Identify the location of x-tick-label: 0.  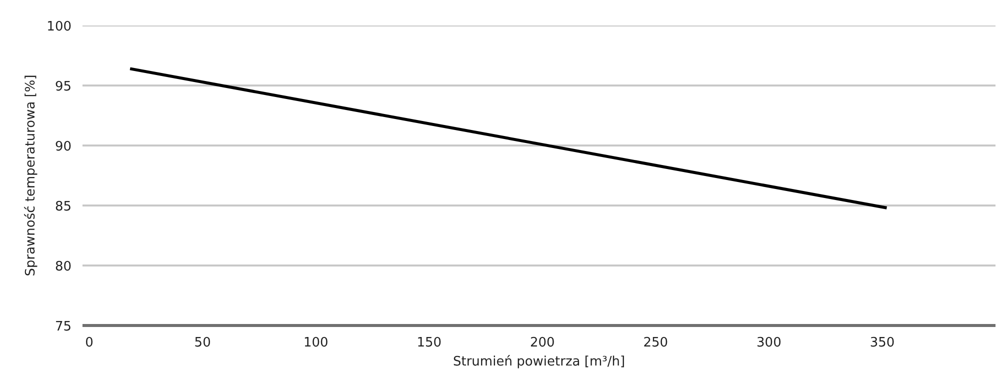
(89, 343).